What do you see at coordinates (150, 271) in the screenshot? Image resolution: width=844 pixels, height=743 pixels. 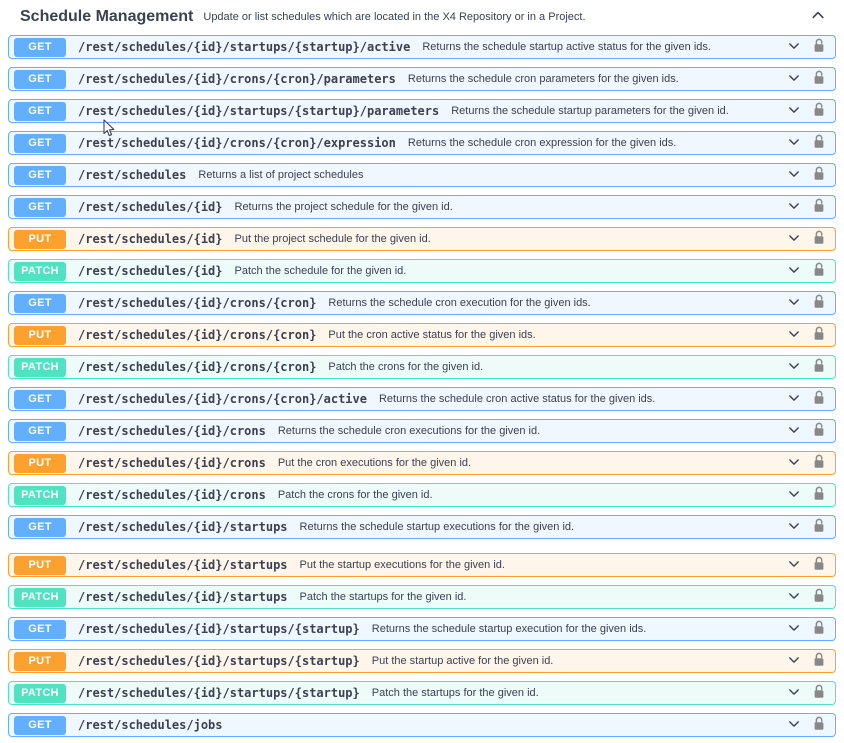 I see `endpoint-path: /rest/schedules/{id}` at bounding box center [150, 271].